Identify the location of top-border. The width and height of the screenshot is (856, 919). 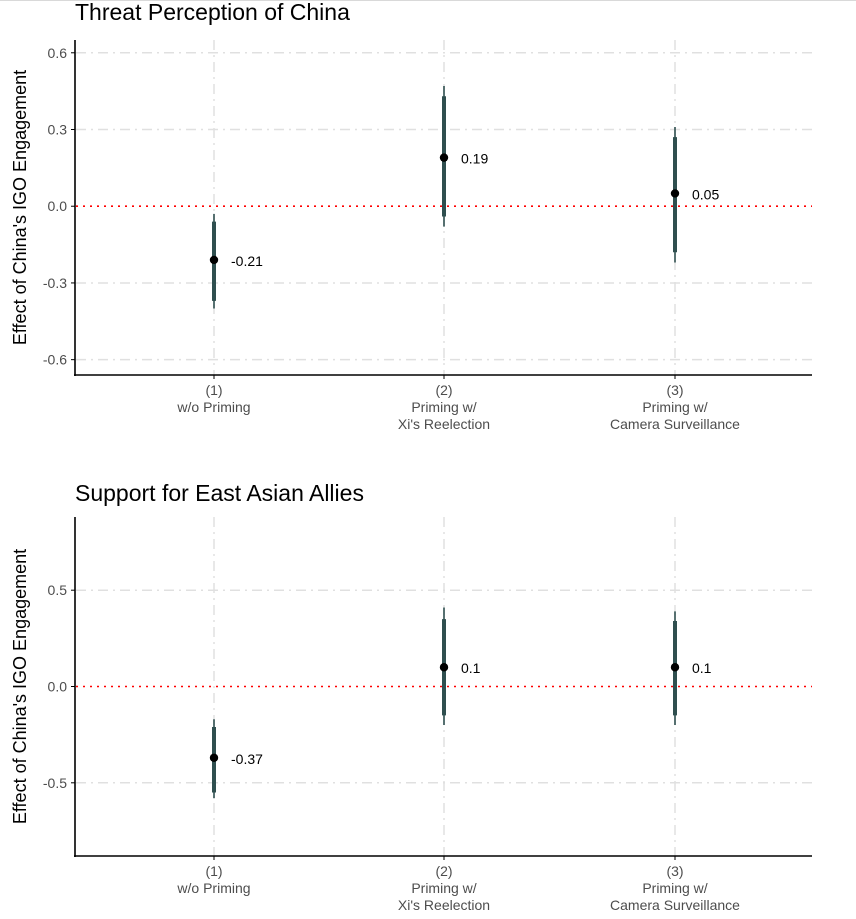
(428, 0).